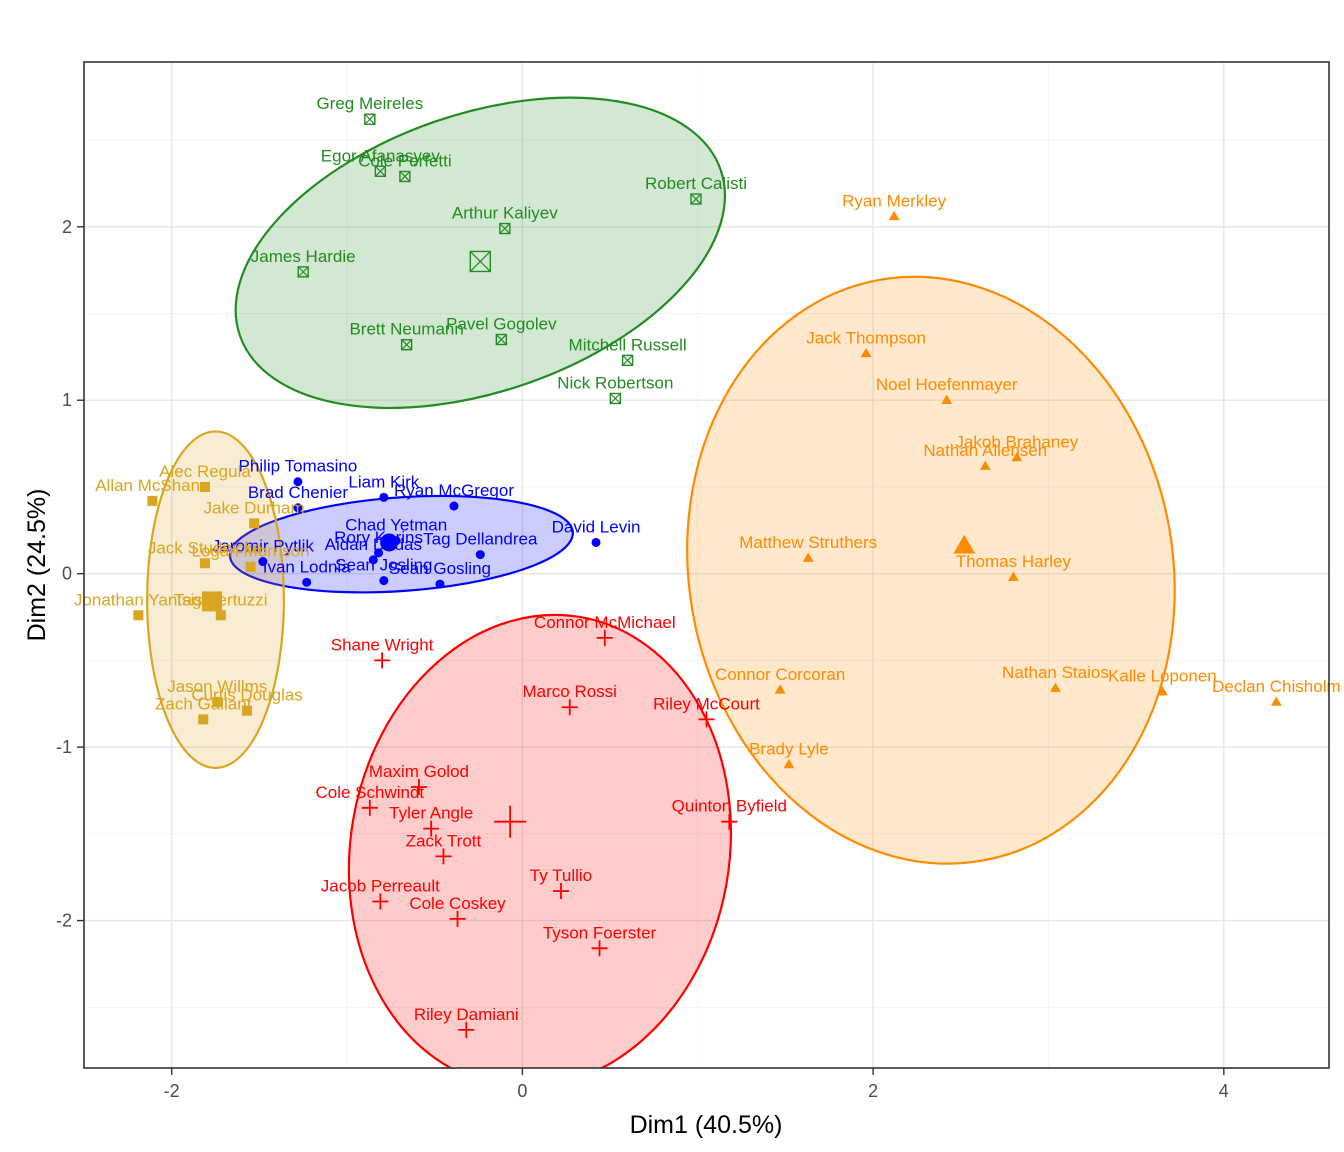 The height and width of the screenshot is (1152, 1344). What do you see at coordinates (454, 506) in the screenshot?
I see `point-ryan-mcgregor` at bounding box center [454, 506].